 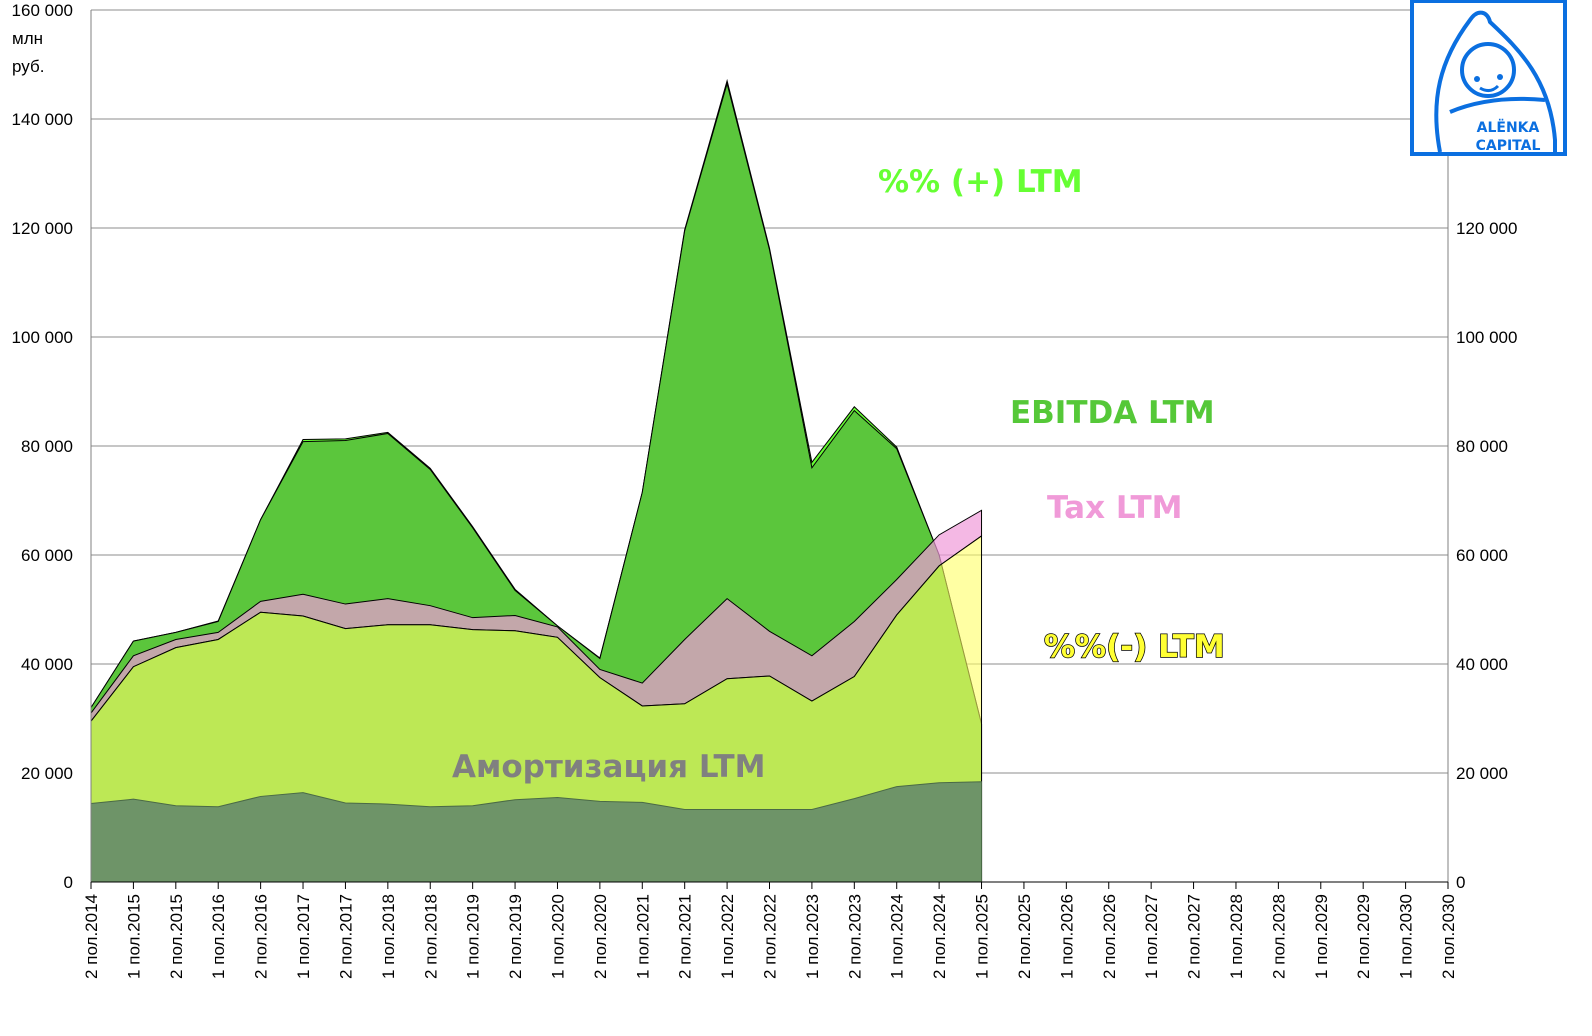 What do you see at coordinates (261, 936) in the screenshot?
I see `x-tick-label: 2 пол.2016` at bounding box center [261, 936].